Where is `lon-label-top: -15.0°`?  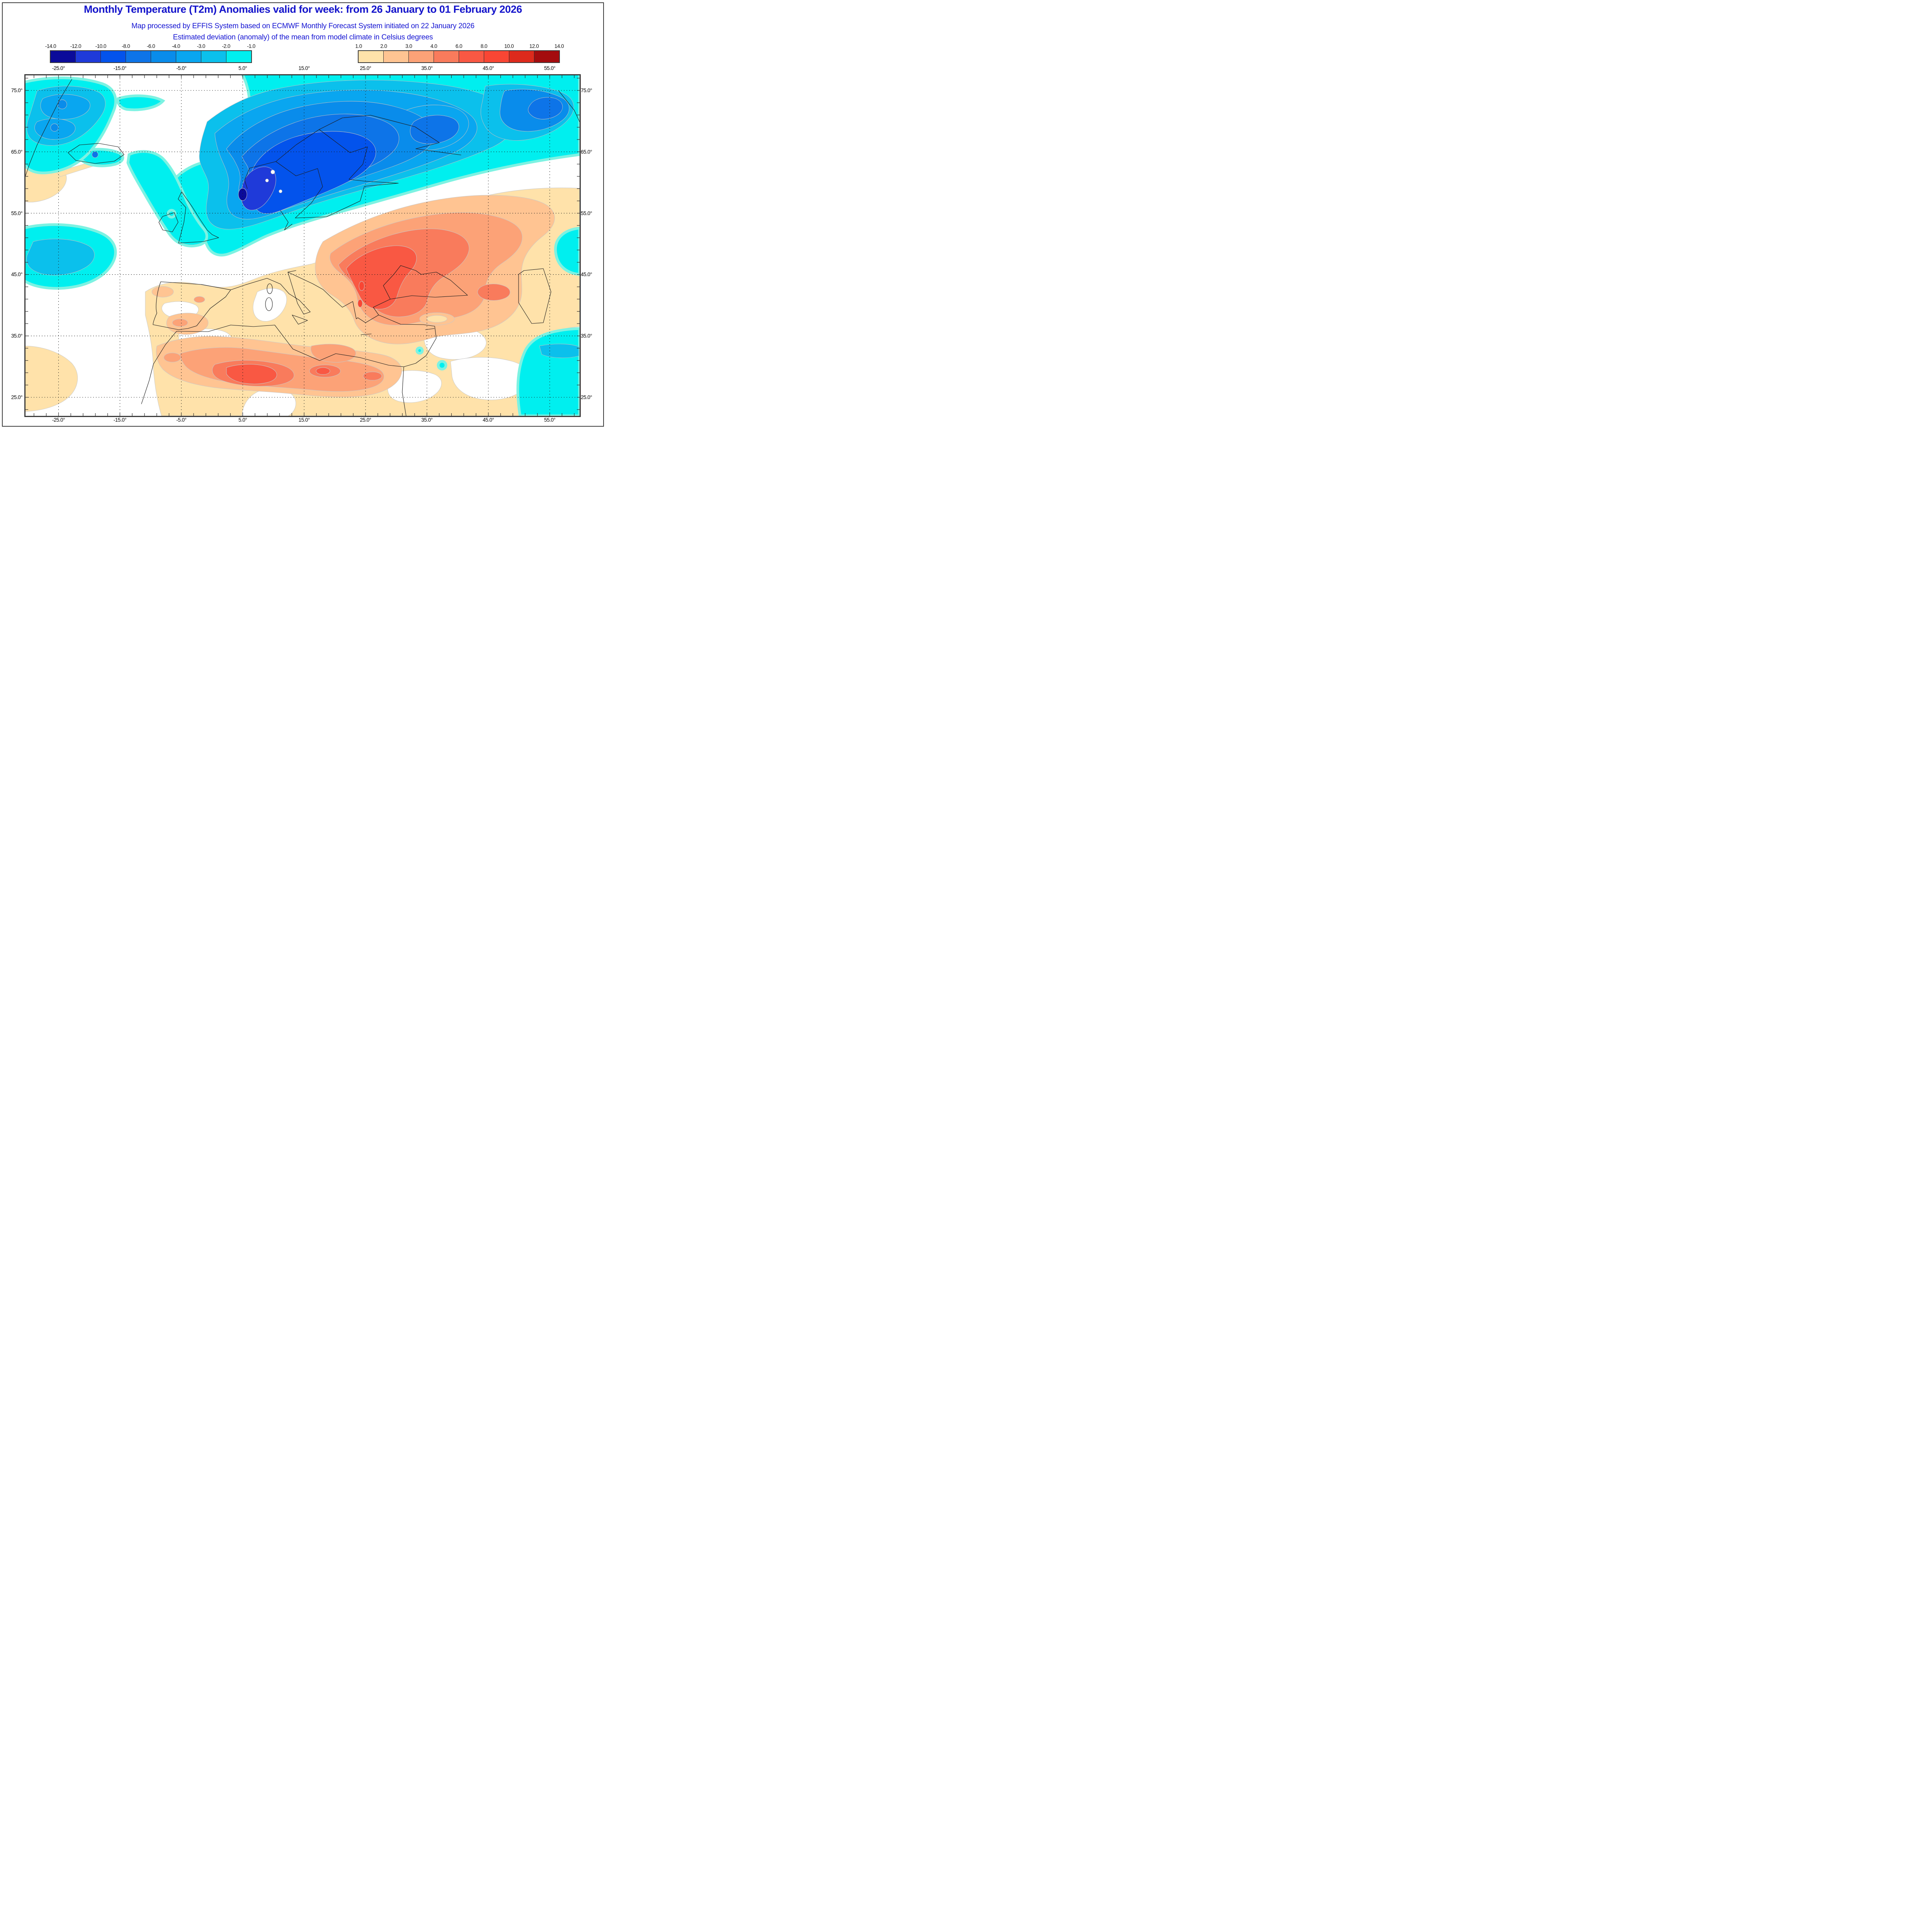 lon-label-top: -15.0° is located at coordinates (120, 68).